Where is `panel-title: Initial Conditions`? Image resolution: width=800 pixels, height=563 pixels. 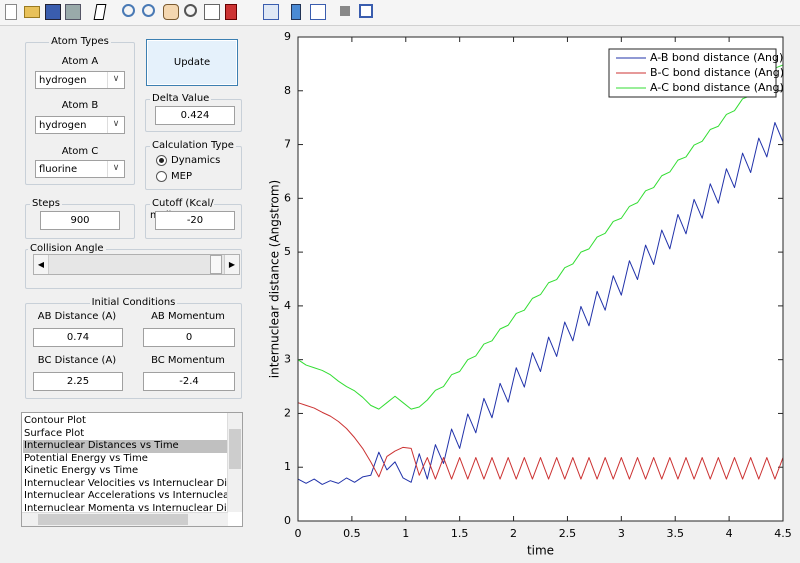 panel-title: Initial Conditions is located at coordinates (133, 303).